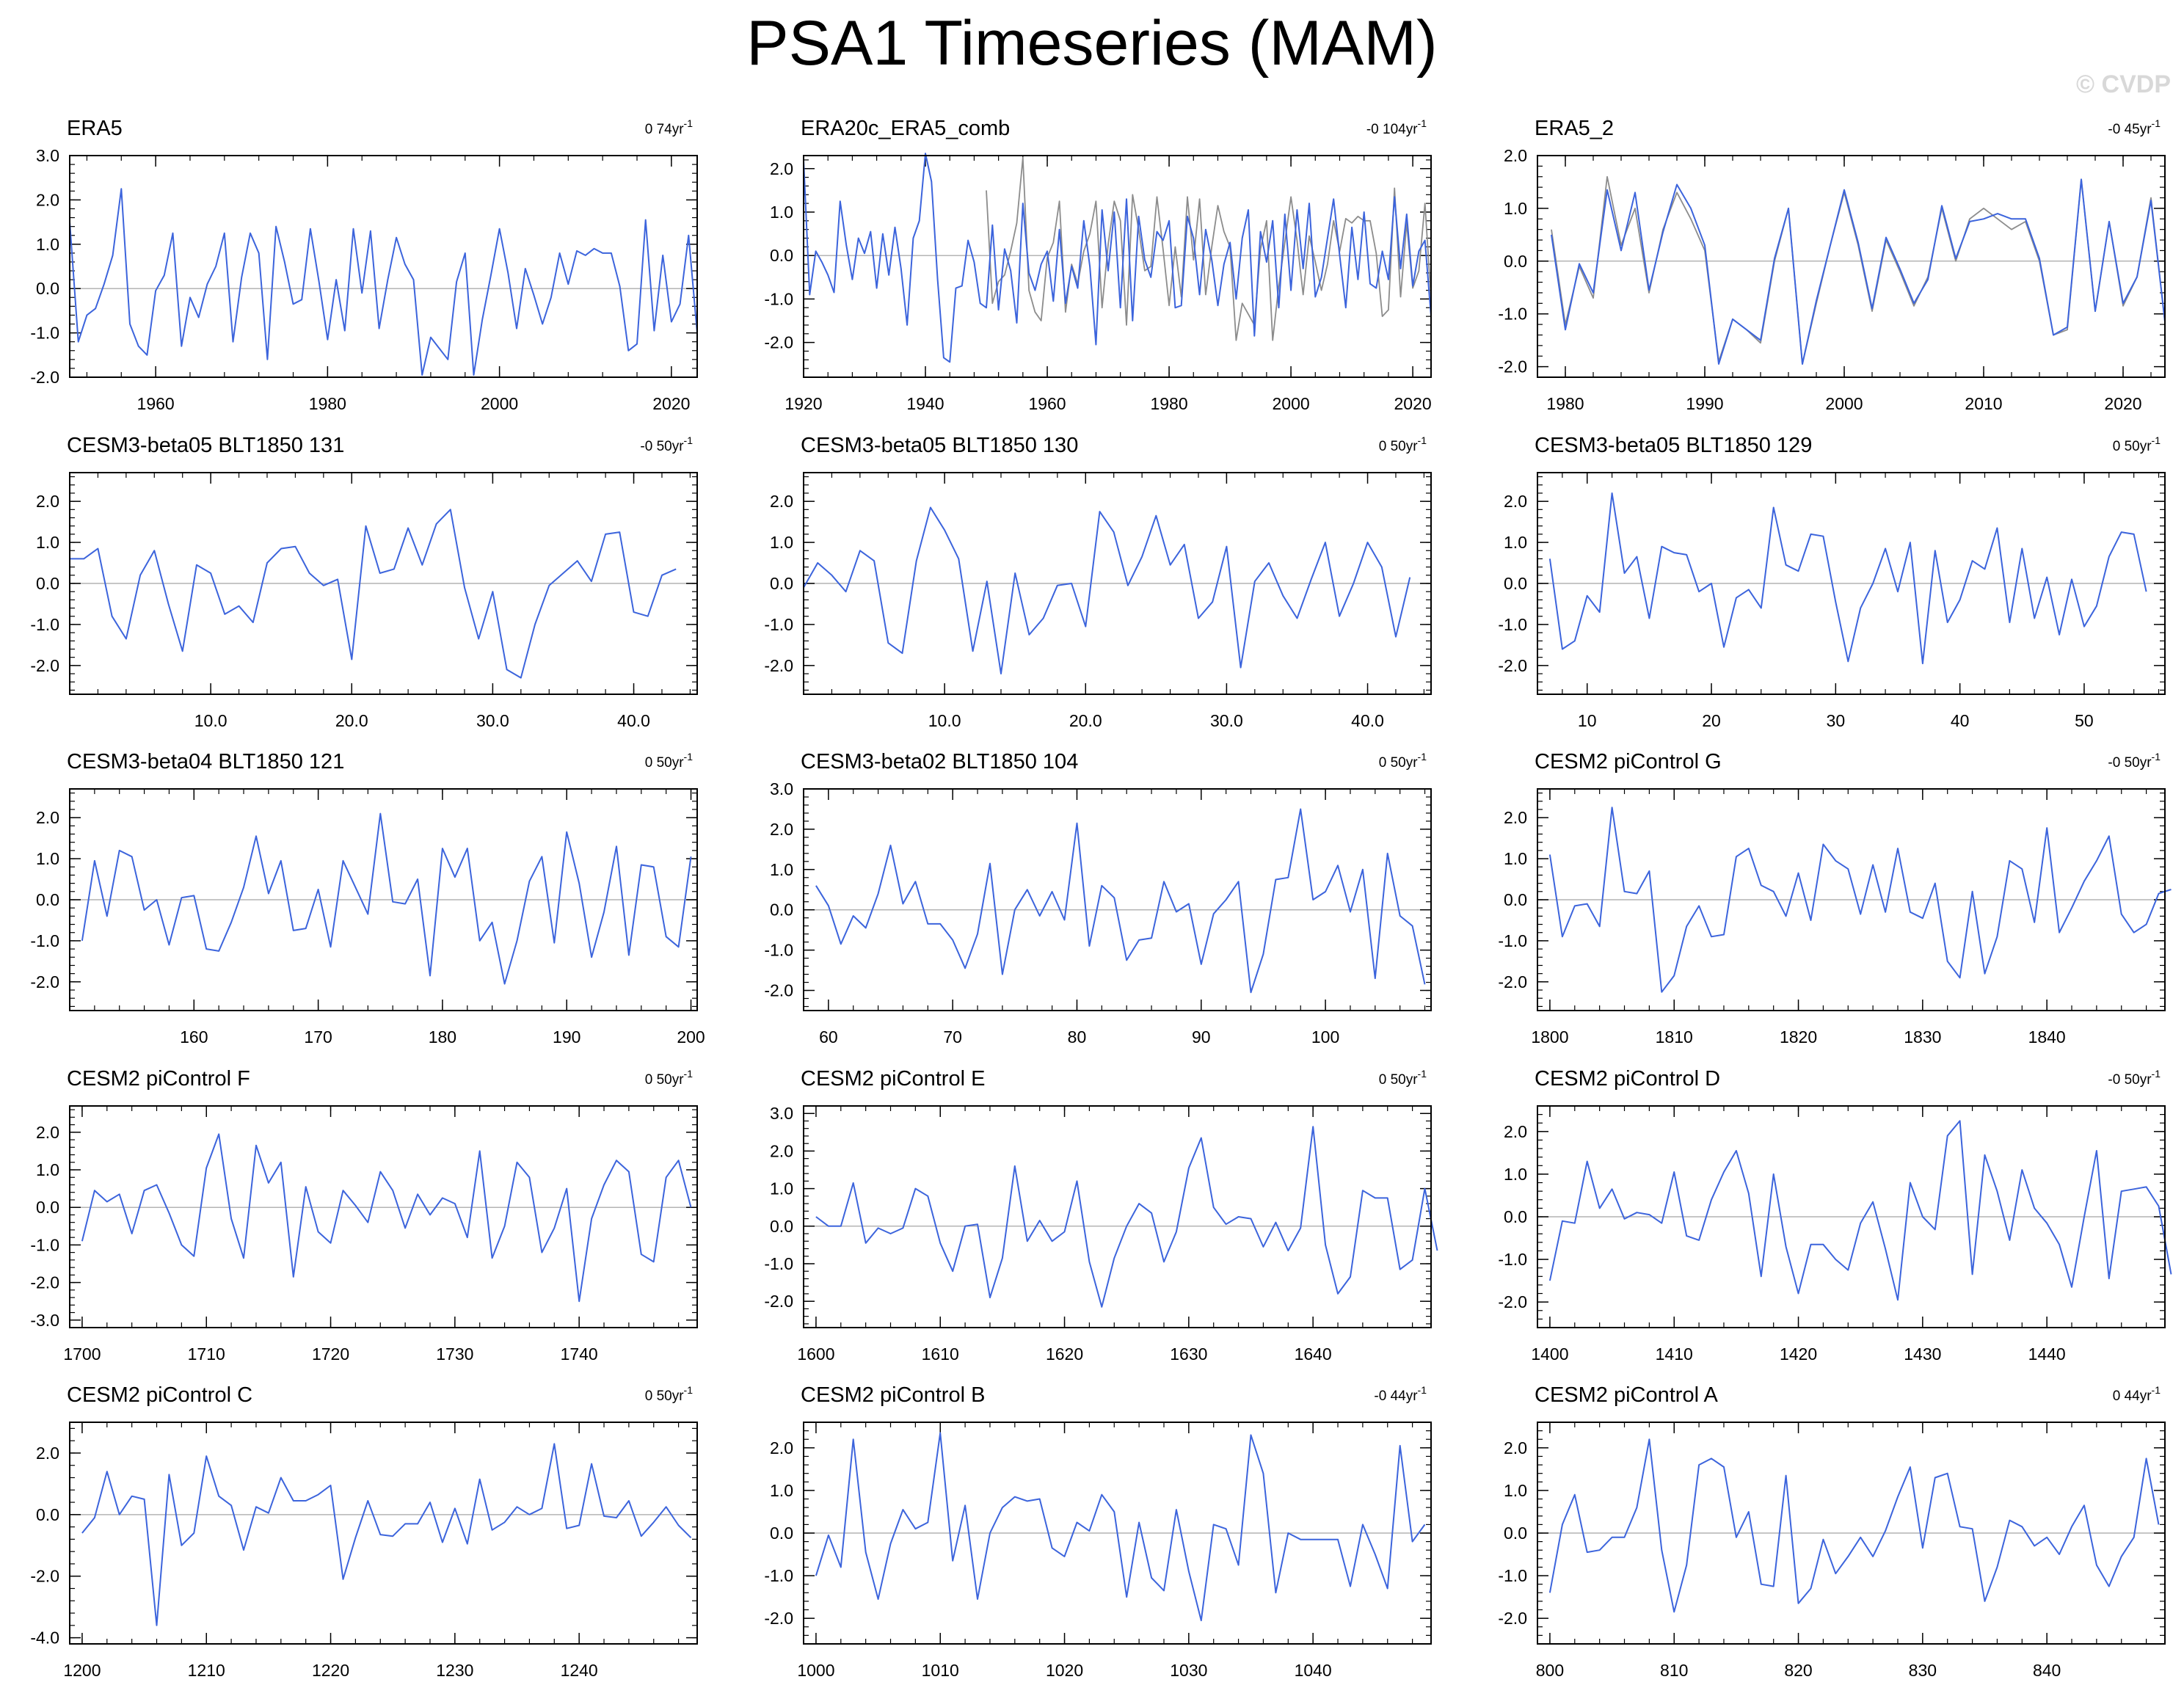 The width and height of the screenshot is (2184, 1707). Describe the element at coordinates (1064, 1354) in the screenshot. I see `x-tick-label: 1620` at that location.